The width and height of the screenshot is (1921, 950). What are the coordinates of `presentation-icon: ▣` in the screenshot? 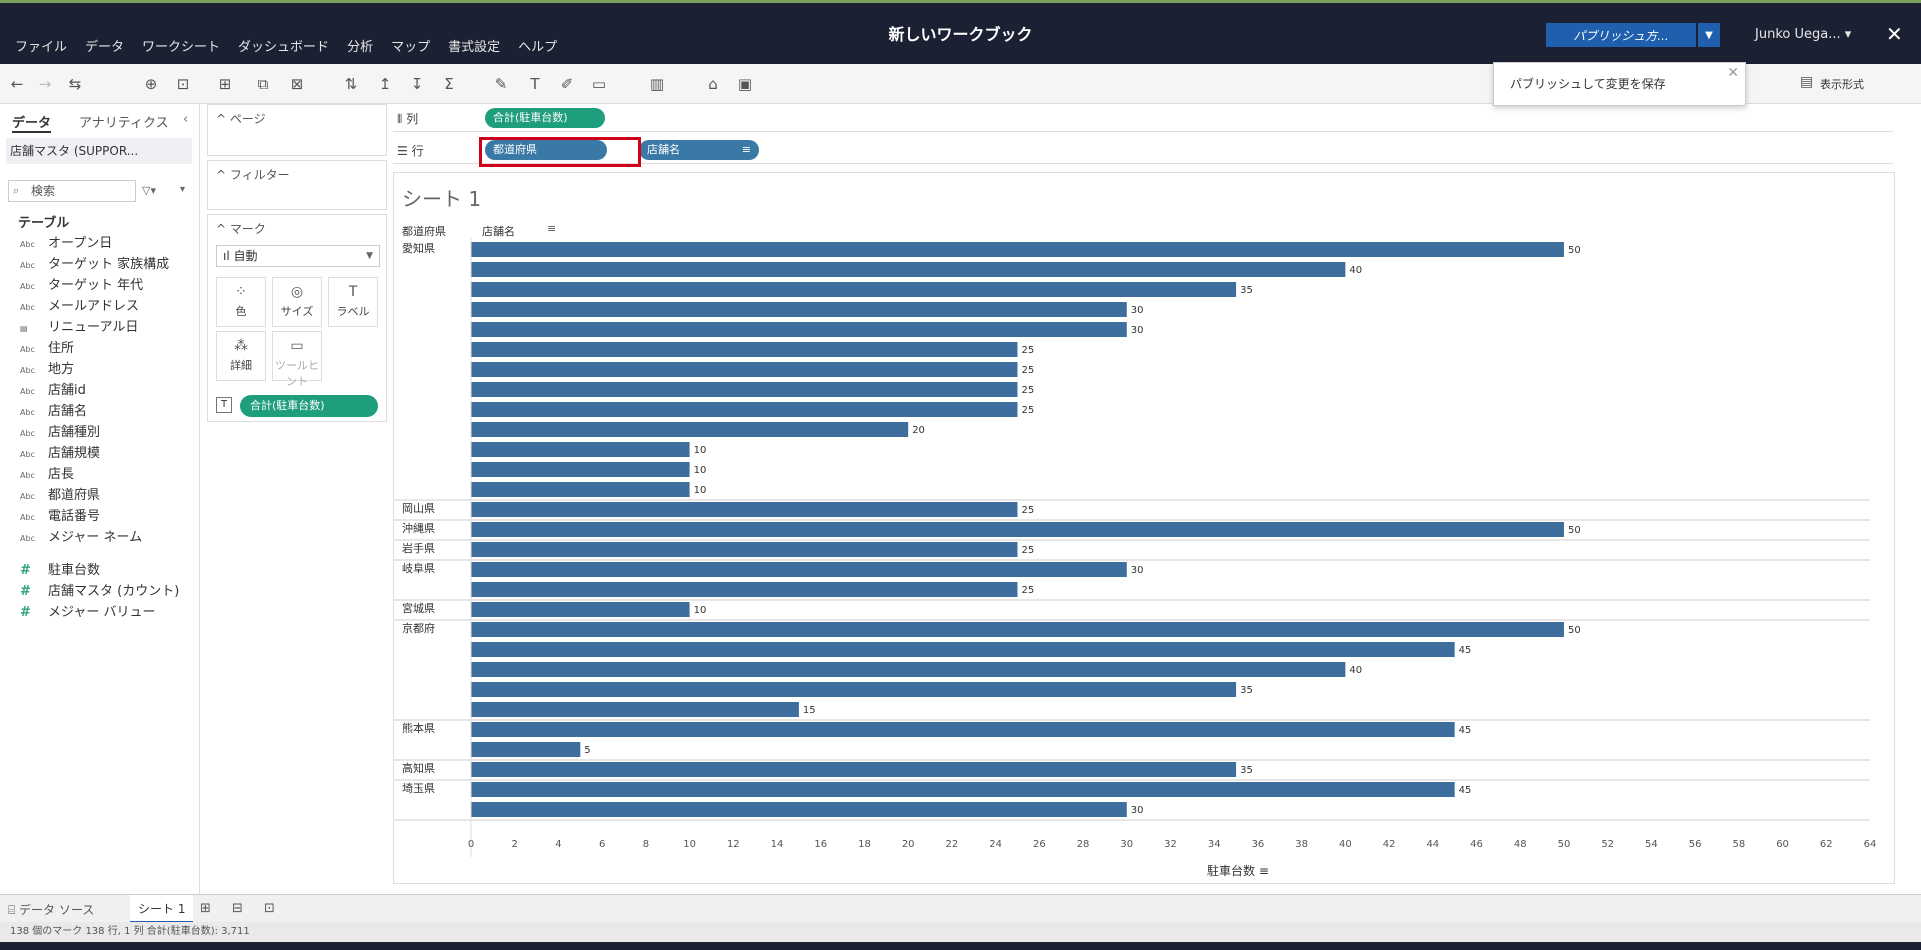 It's located at (745, 84).